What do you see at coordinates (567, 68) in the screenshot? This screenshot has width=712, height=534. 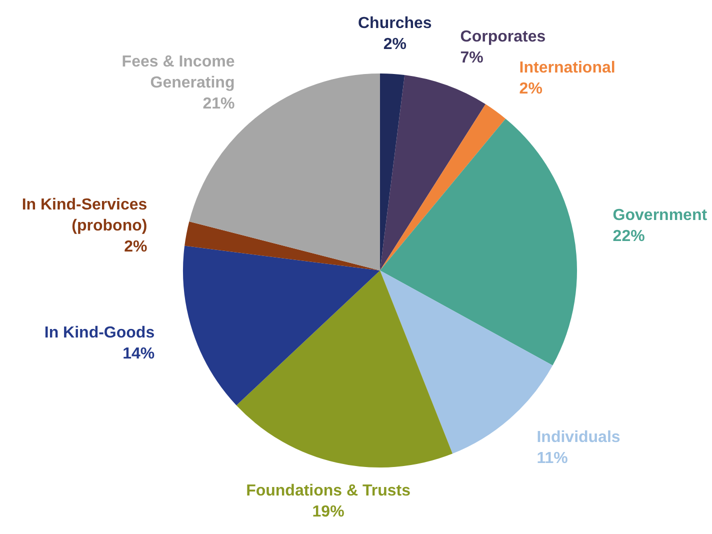 I see `slice-label: International` at bounding box center [567, 68].